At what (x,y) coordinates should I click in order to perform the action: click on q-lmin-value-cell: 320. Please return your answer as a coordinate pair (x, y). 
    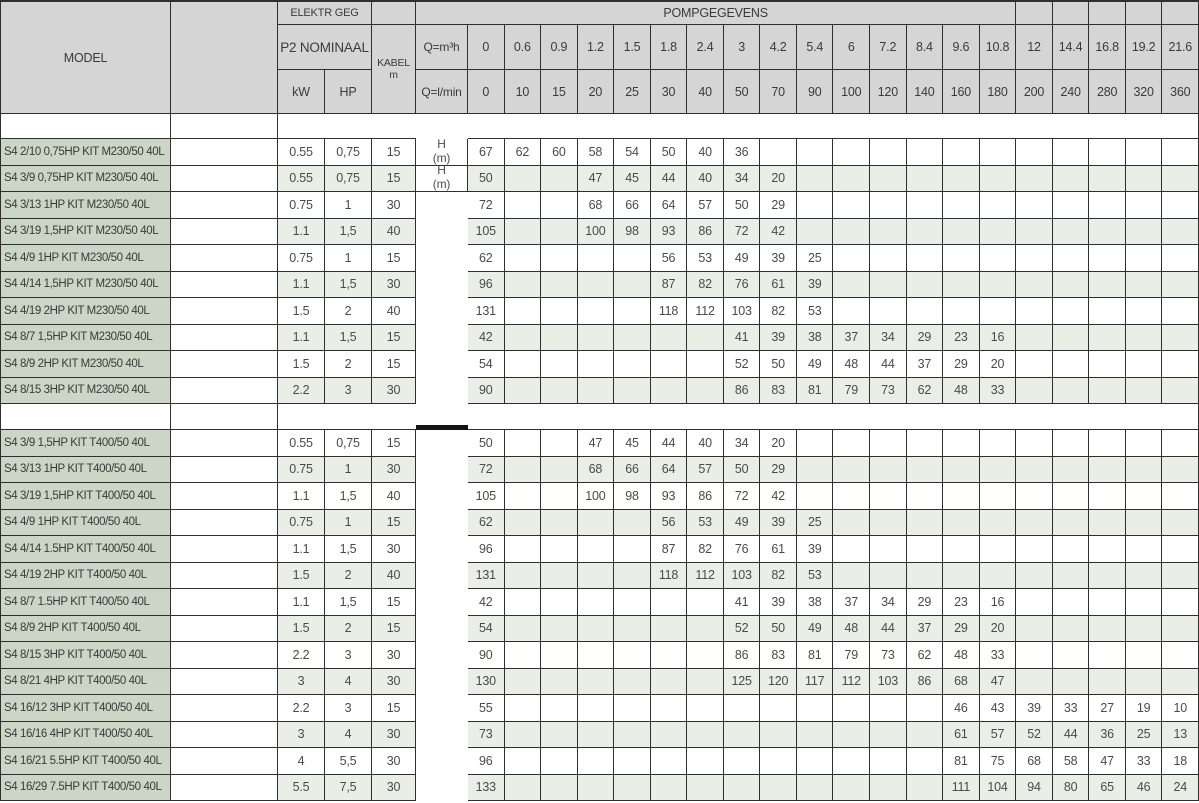
    Looking at the image, I should click on (1144, 92).